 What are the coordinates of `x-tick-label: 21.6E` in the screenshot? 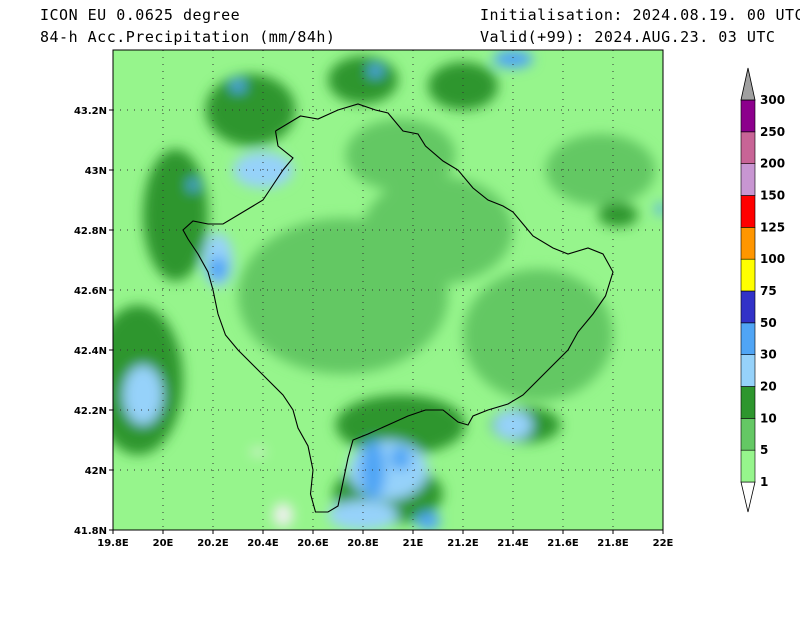 It's located at (563, 543).